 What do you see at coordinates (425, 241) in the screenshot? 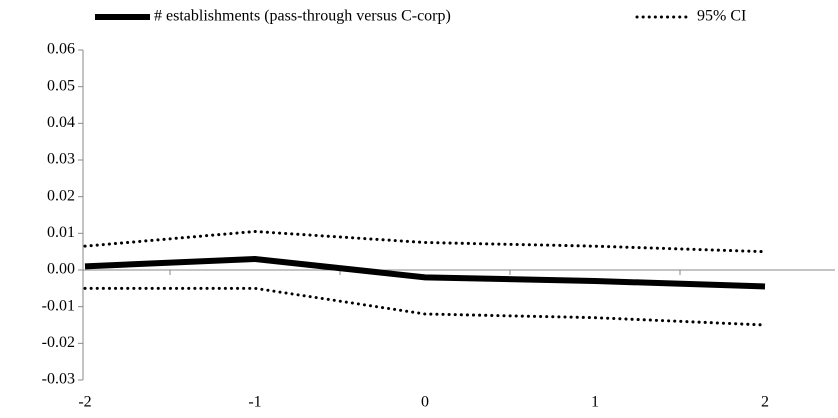
I see `ci-upper` at bounding box center [425, 241].